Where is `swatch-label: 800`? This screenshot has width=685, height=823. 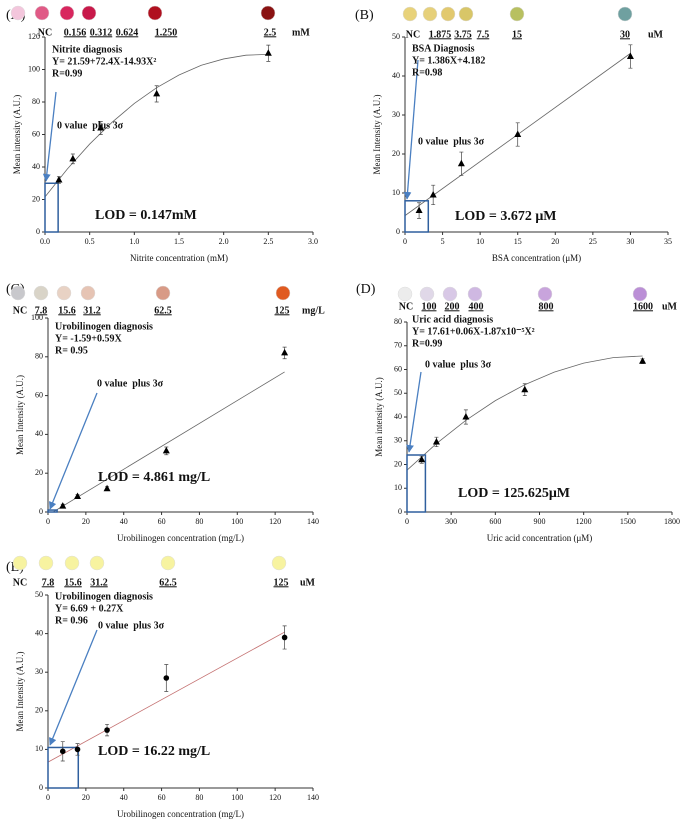 swatch-label: 800 is located at coordinates (546, 306).